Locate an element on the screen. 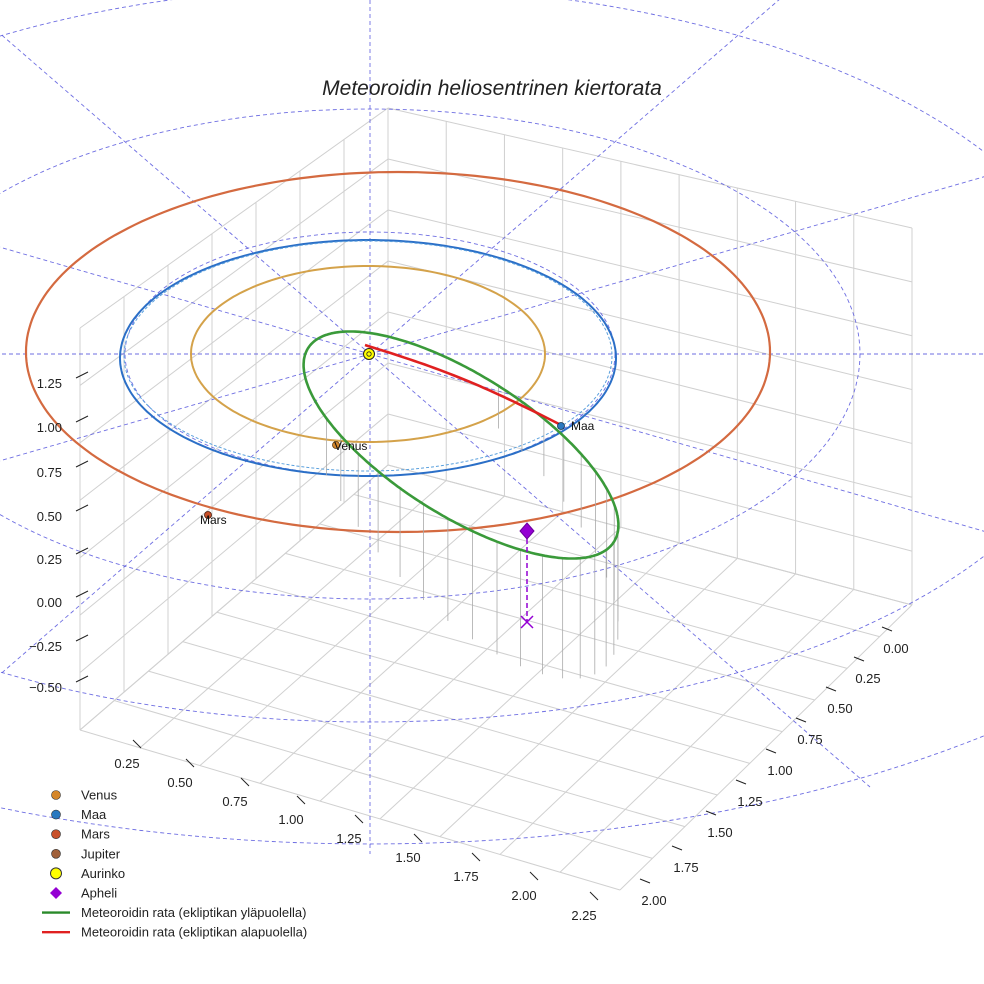  x-tick-label: 1.50 is located at coordinates (407, 857).